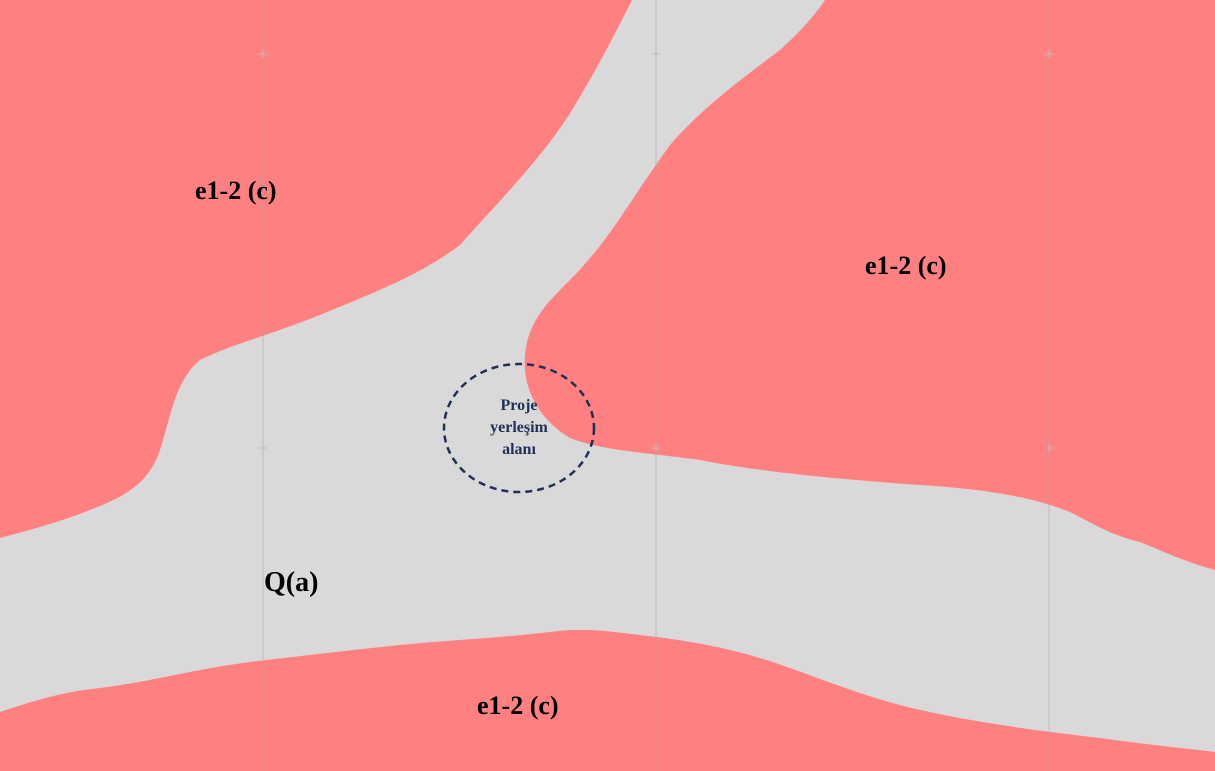  What do you see at coordinates (519, 405) in the screenshot?
I see `project-site-label-line: Proje` at bounding box center [519, 405].